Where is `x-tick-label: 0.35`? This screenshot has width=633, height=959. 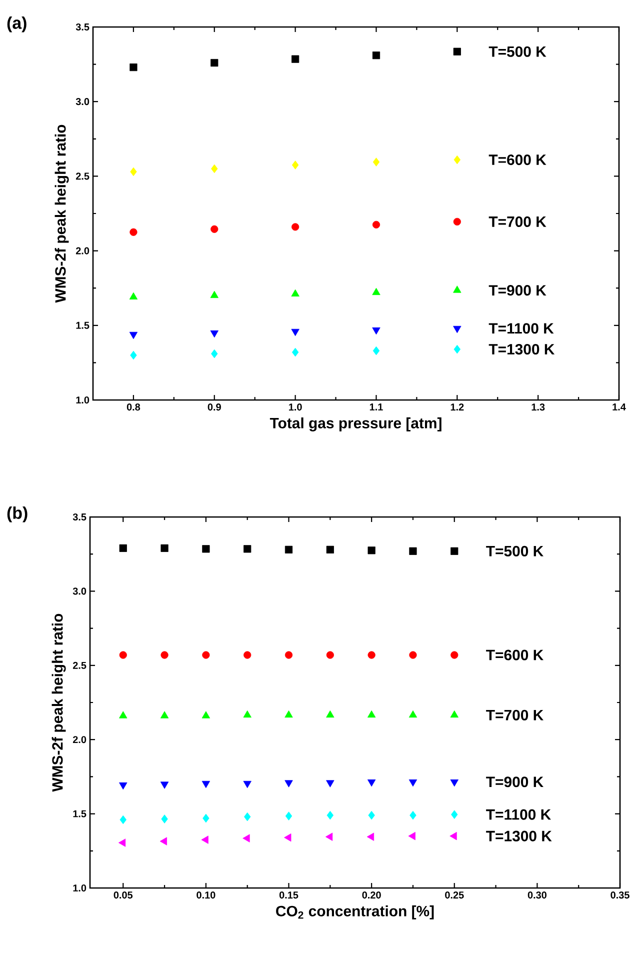 x-tick-label: 0.35 is located at coordinates (620, 895).